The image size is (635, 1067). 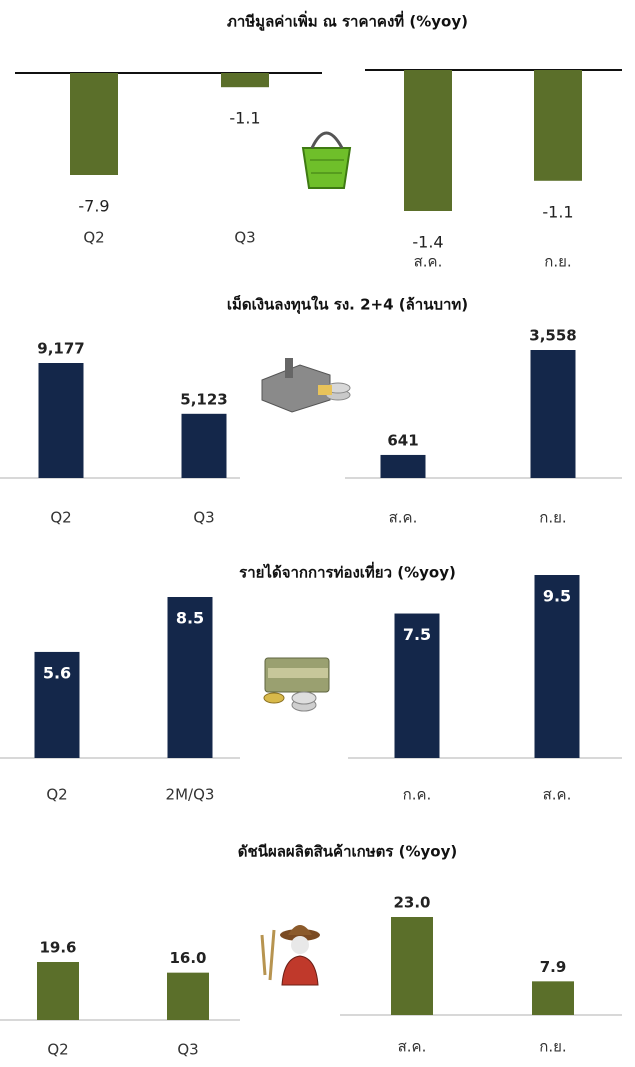 I want to click on value-label: 3,558, so click(x=552, y=336).